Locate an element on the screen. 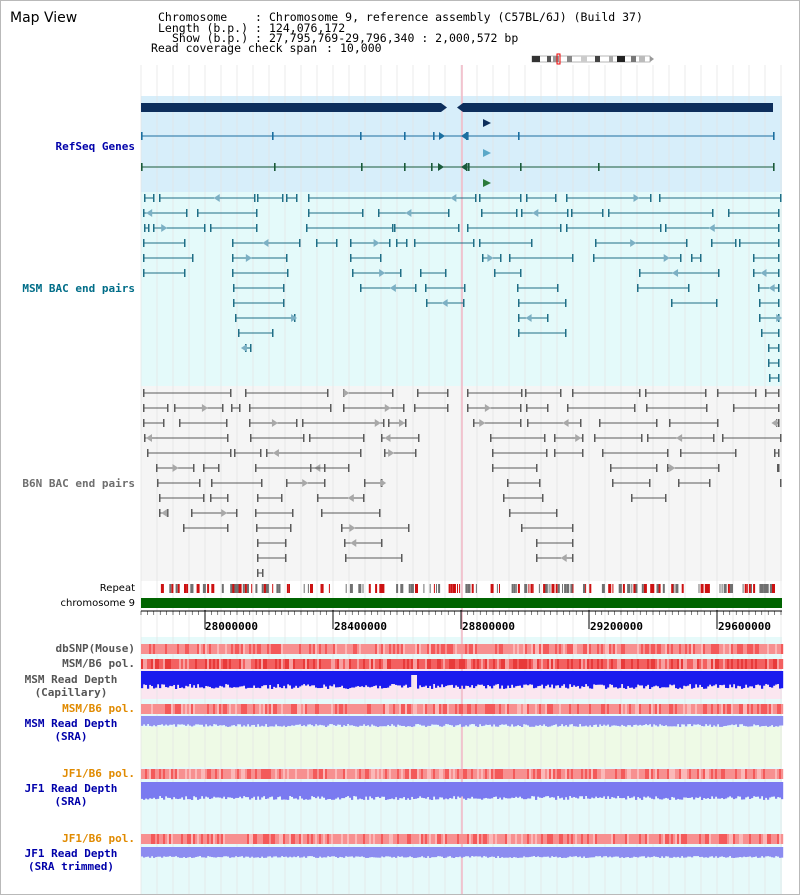 Image resolution: width=800 pixels, height=895 pixels. track-label-refseq-genes: RefSeq Genes is located at coordinates (95, 146).